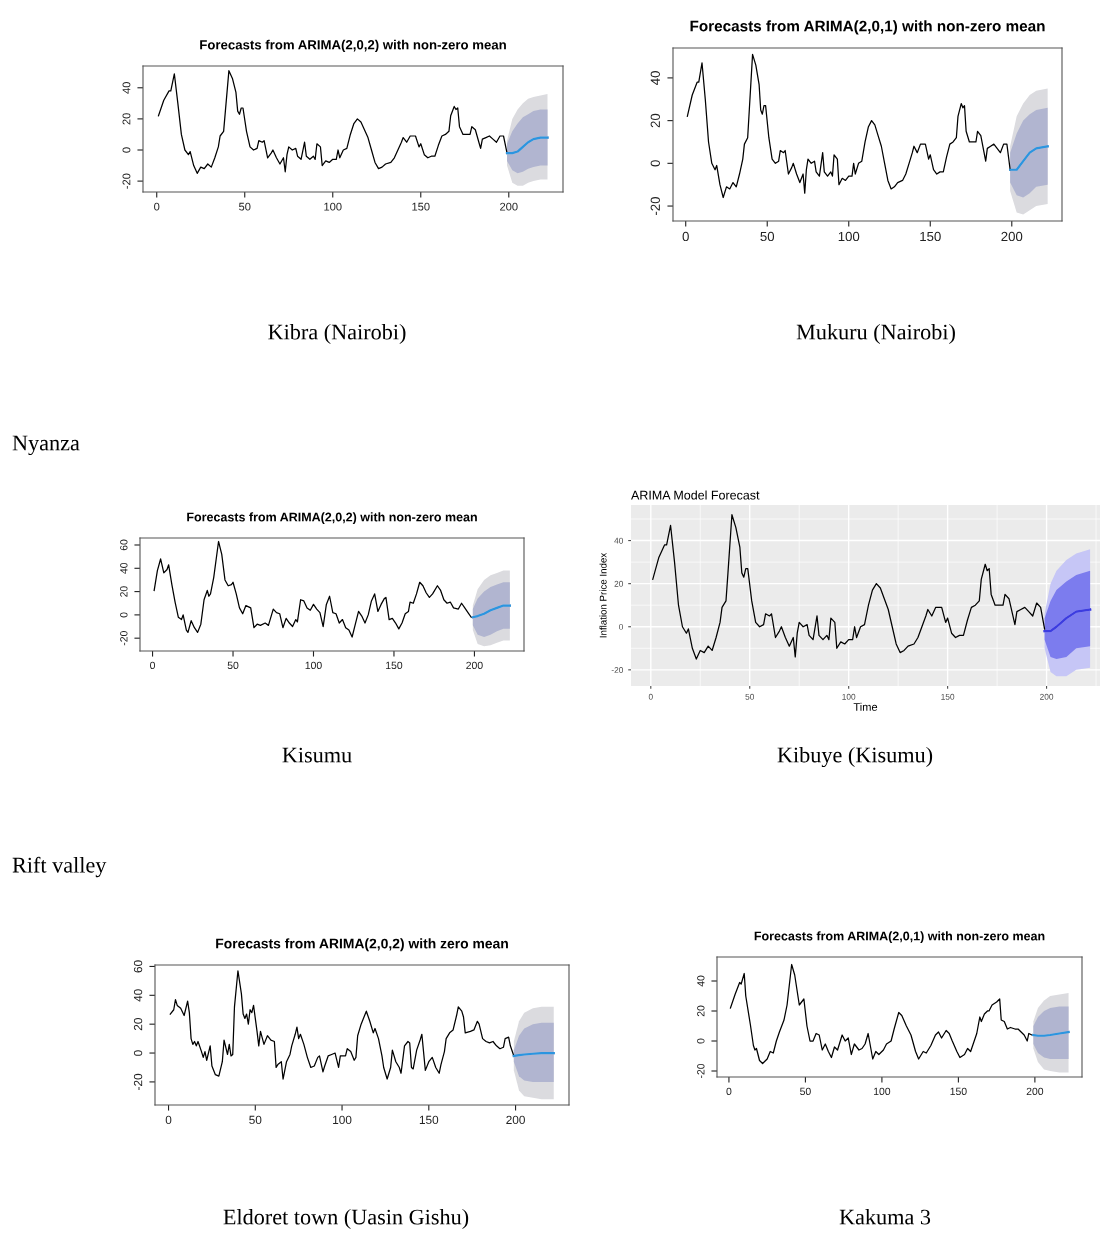 This screenshot has height=1233, width=1102. What do you see at coordinates (865, 706) in the screenshot?
I see `x-axis-title: Time` at bounding box center [865, 706].